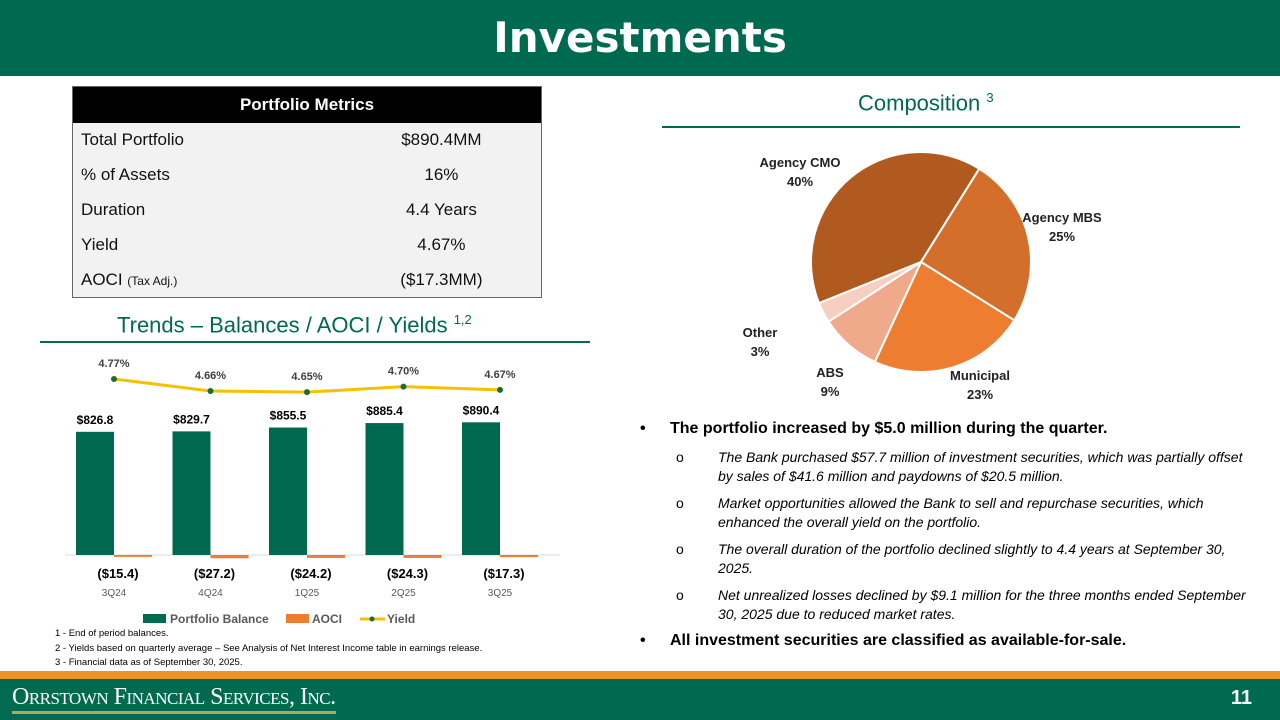 This screenshot has width=1280, height=720. What do you see at coordinates (102, 279) in the screenshot?
I see `row-label: AOCI` at bounding box center [102, 279].